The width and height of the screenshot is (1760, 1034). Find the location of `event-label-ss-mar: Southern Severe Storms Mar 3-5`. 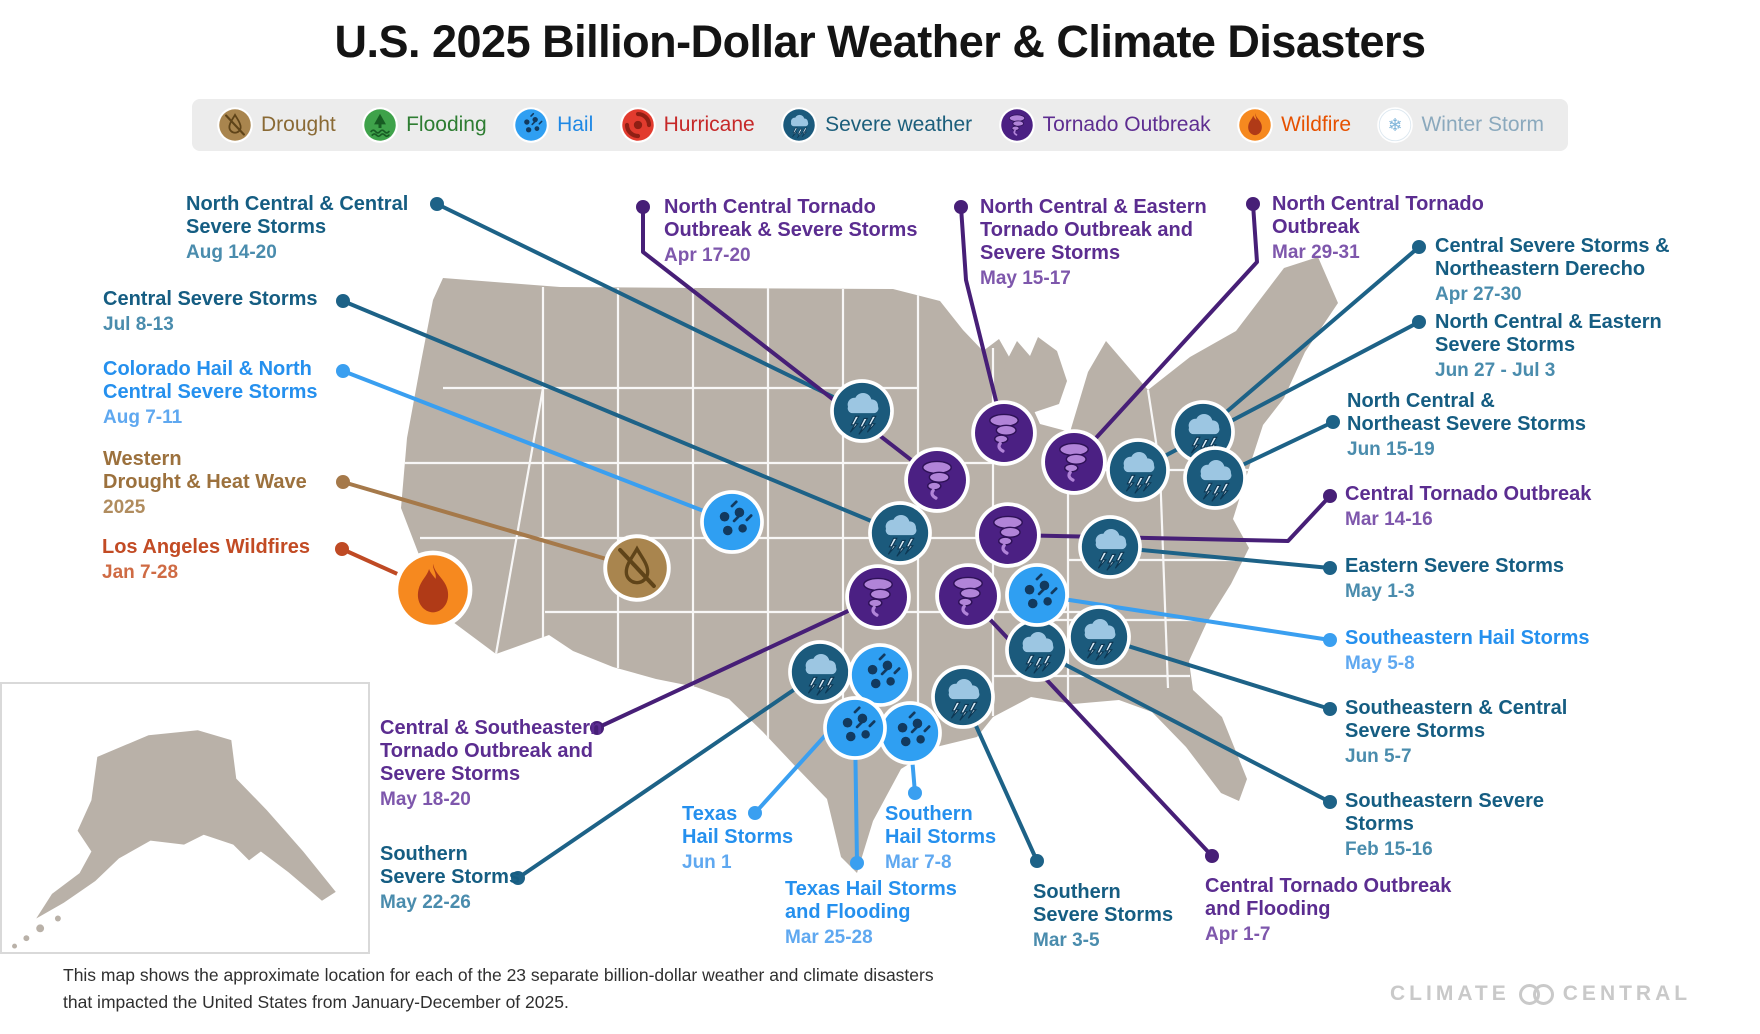

event-label-ss-mar: Southern Severe Storms Mar 3-5 is located at coordinates (1103, 916).